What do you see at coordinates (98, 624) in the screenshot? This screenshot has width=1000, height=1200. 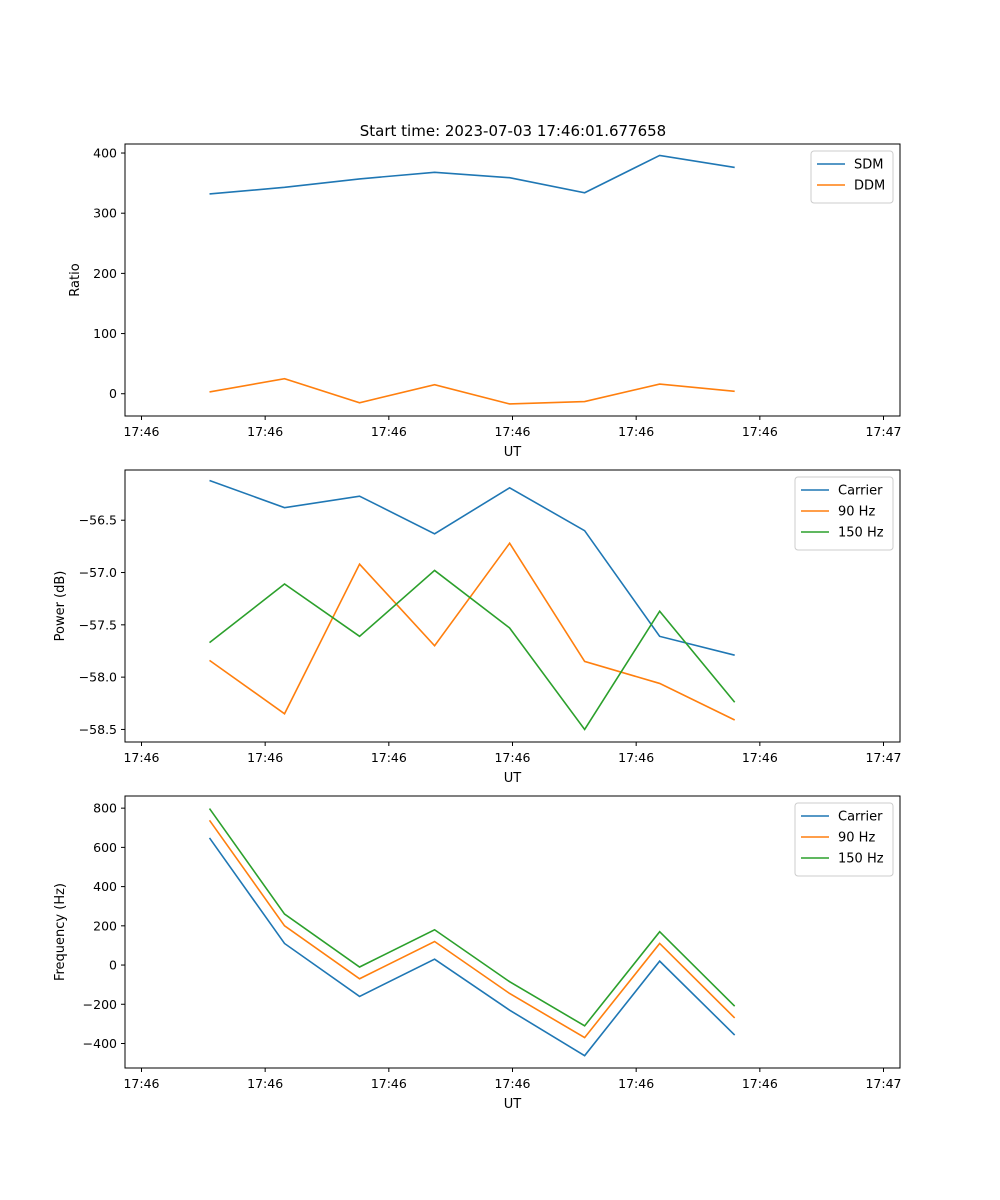 I see `y-tick-label: −57.5` at bounding box center [98, 624].